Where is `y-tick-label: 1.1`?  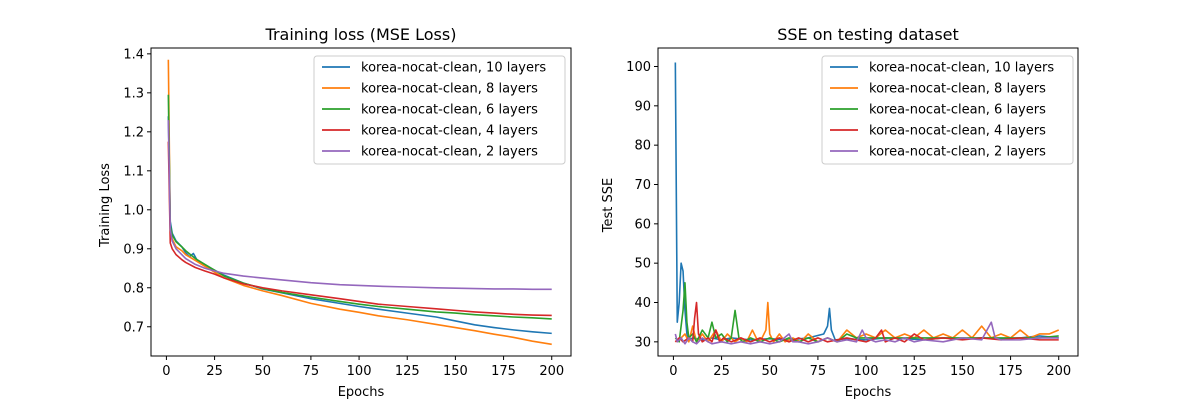
y-tick-label: 1.1 is located at coordinates (133, 171).